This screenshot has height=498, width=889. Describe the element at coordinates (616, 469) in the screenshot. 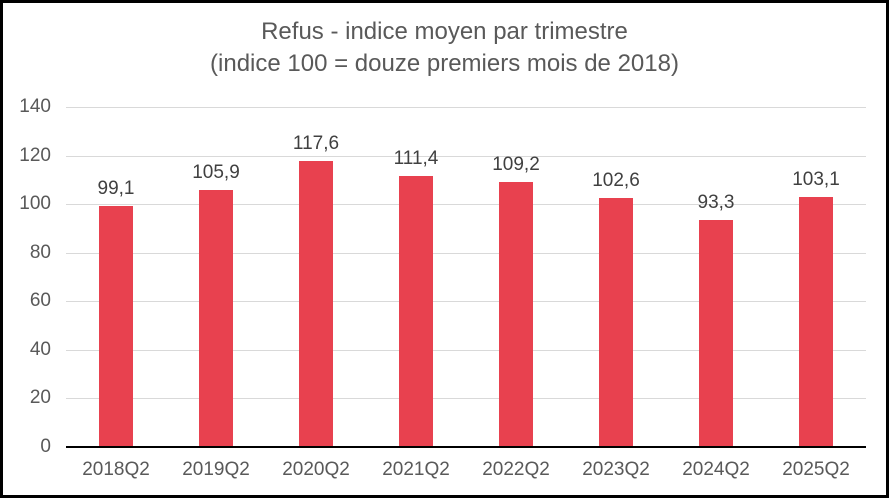

I see `x-axis-tick-label-2023Q2: 2023Q2` at that location.